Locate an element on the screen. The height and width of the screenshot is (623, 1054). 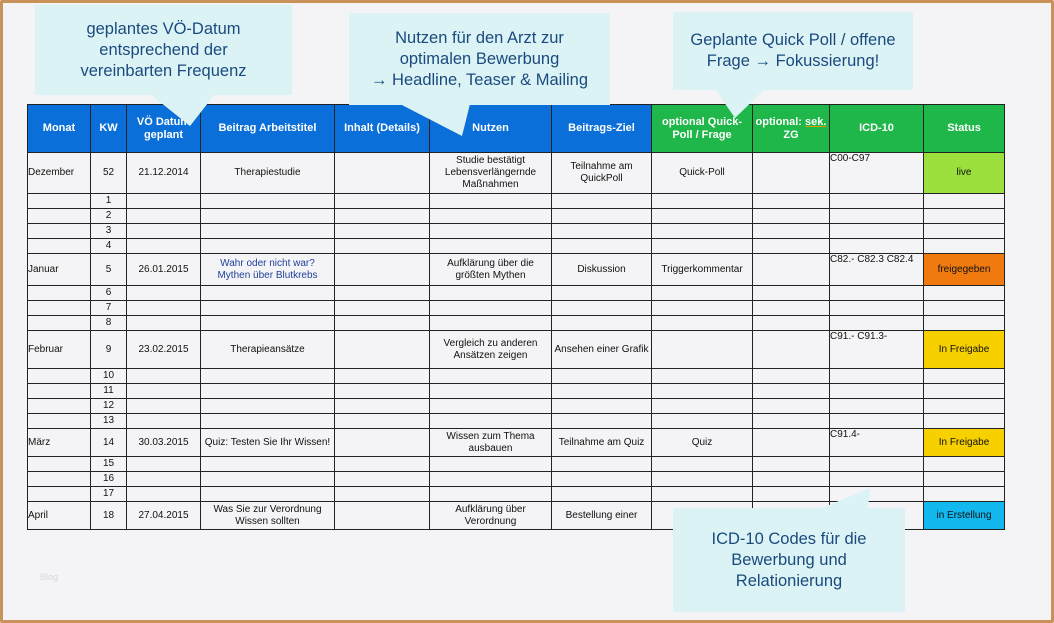
cell-poll: Quiz is located at coordinates (702, 442).